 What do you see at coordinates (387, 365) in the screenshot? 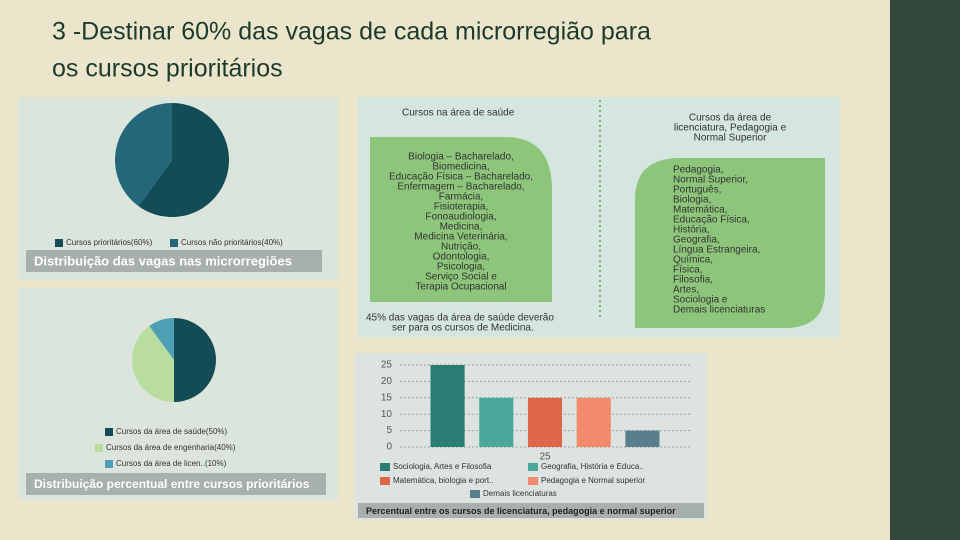
I see `y-tick-label: 25` at bounding box center [387, 365].